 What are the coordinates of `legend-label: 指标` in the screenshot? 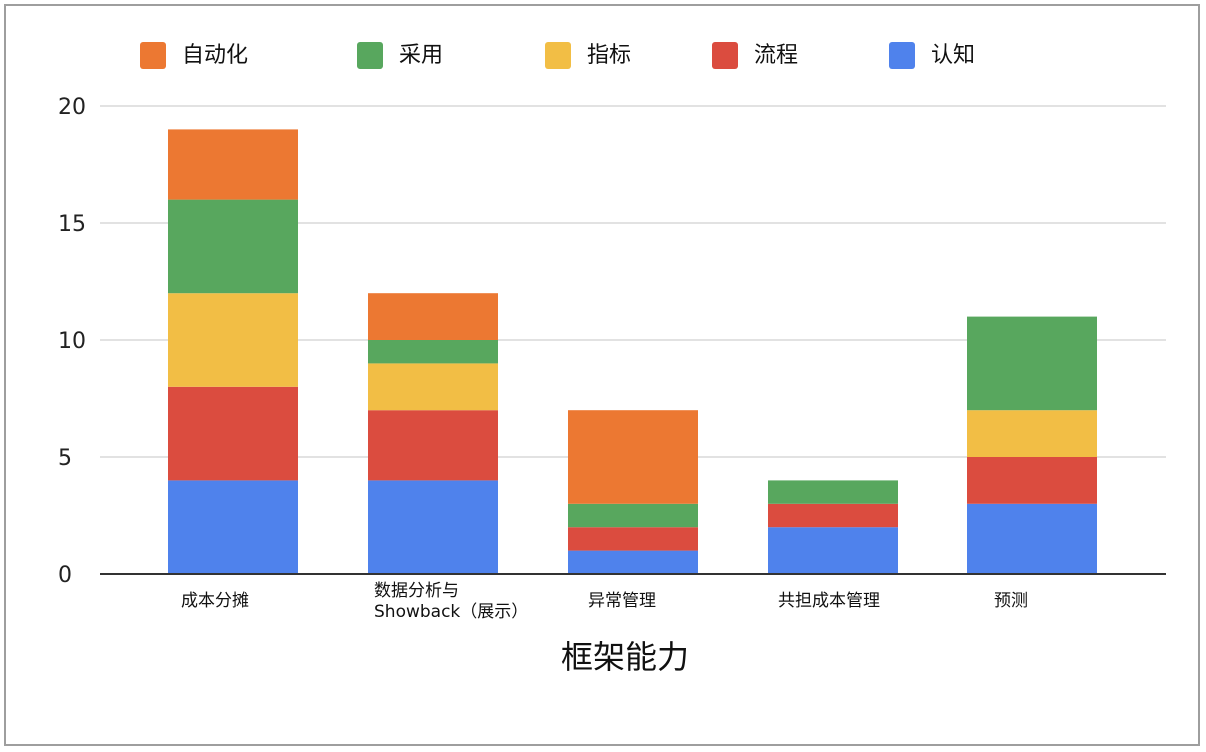 It's located at (609, 55).